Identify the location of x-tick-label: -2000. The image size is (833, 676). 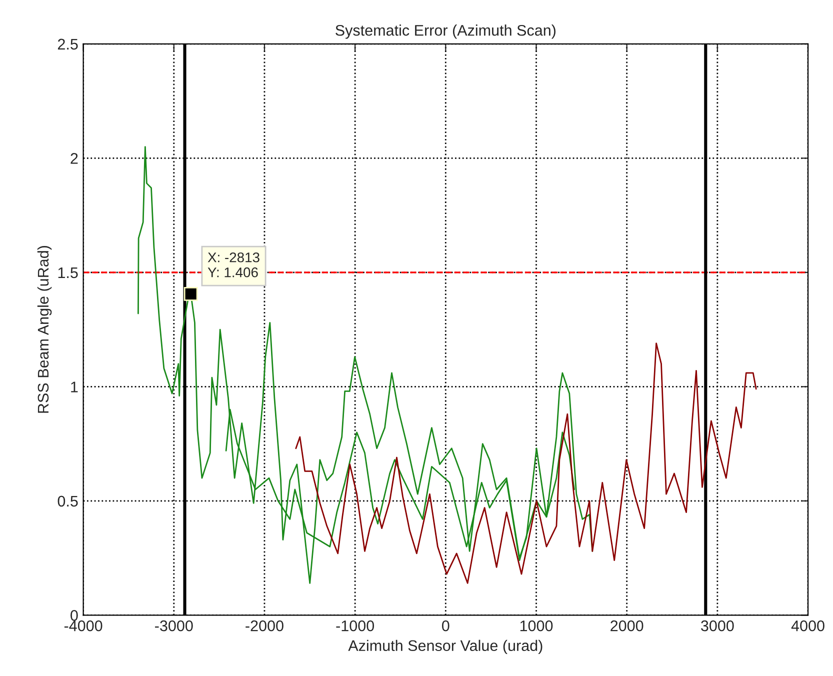
(265, 626).